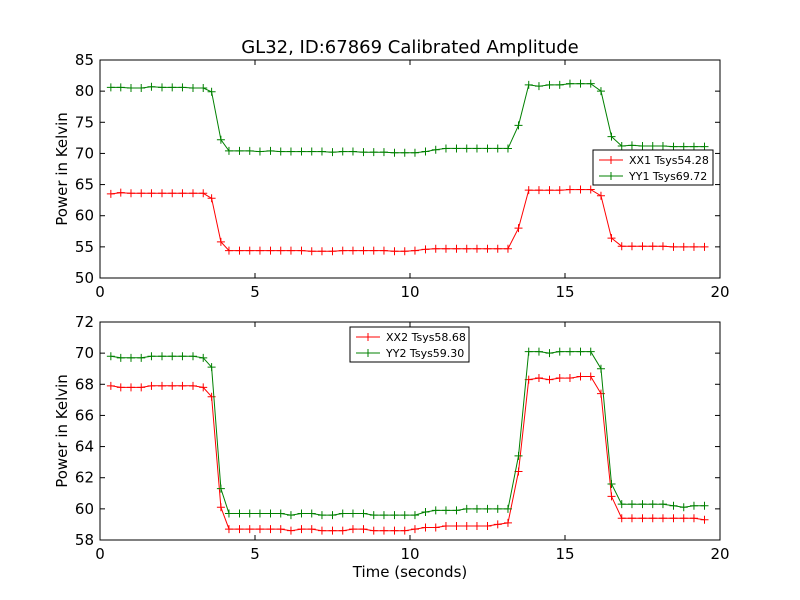 The height and width of the screenshot is (600, 800). Describe the element at coordinates (84, 353) in the screenshot. I see `y-tick-label: 70` at that location.